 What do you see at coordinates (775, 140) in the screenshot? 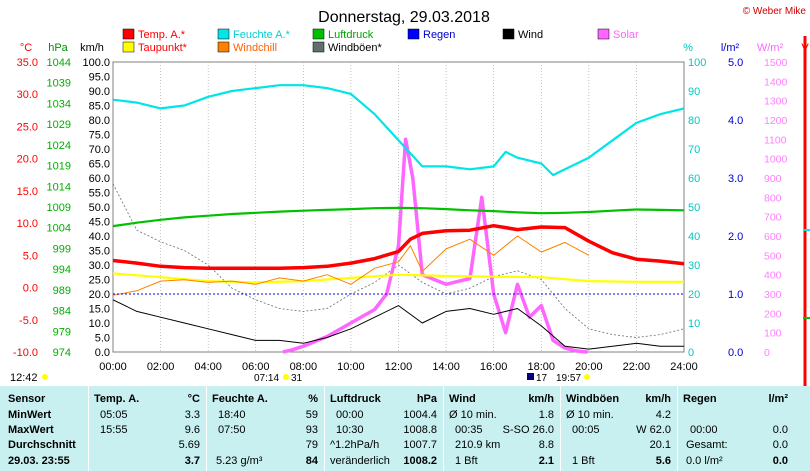
I see `solar-tick-label: 1100` at bounding box center [775, 140].